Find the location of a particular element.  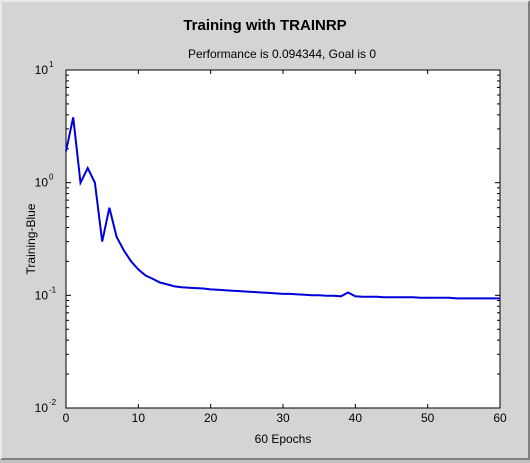

y-axis-label: Training-Blue is located at coordinates (31, 238).